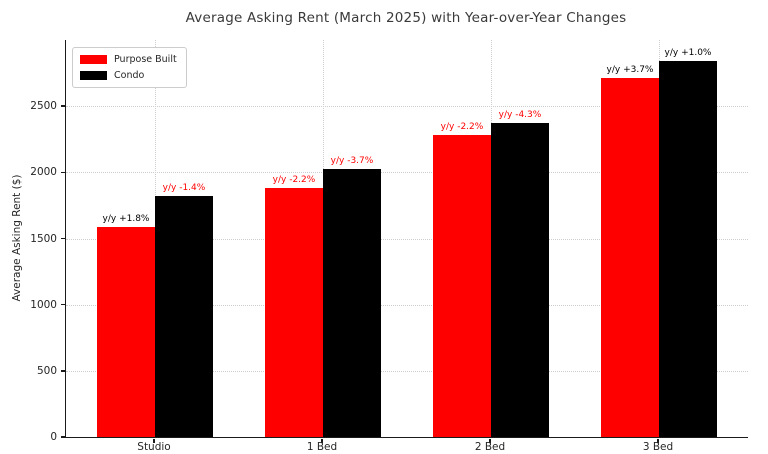 Image resolution: width=768 pixels, height=454 pixels. I want to click on yoy-label: y/y -3.7%, so click(352, 161).